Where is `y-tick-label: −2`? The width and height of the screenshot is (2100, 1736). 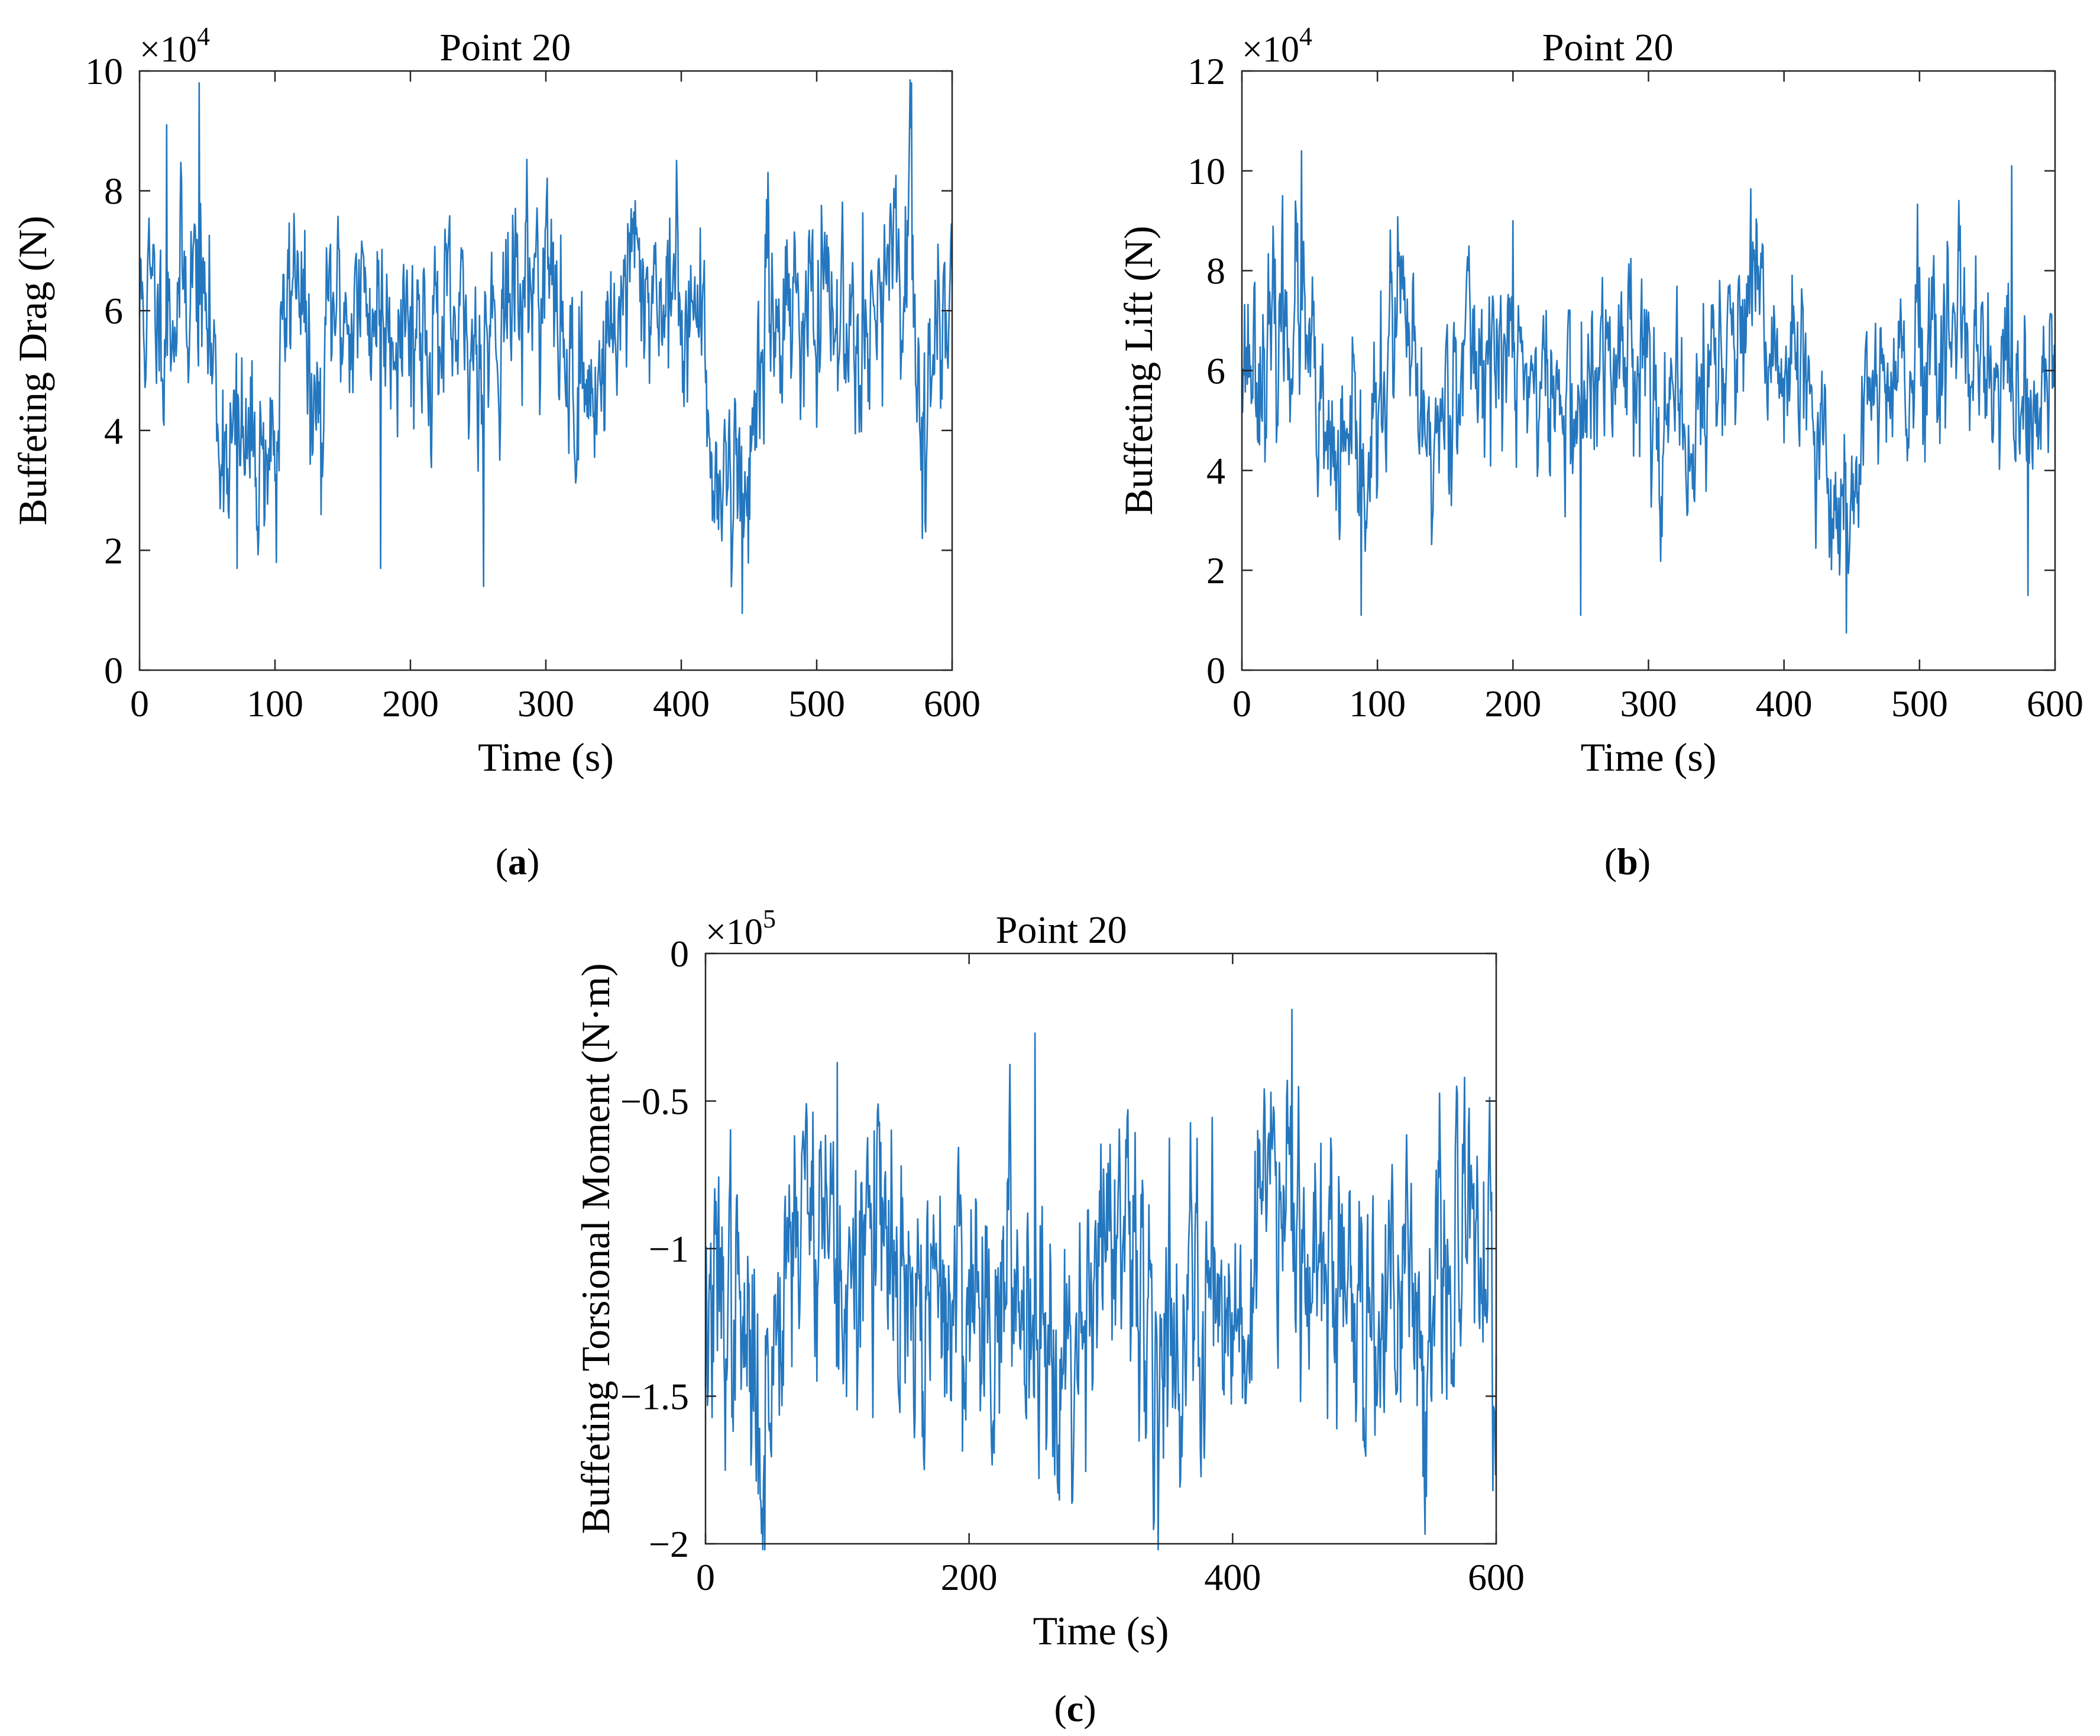 y-tick-label: −2 is located at coordinates (669, 1544).